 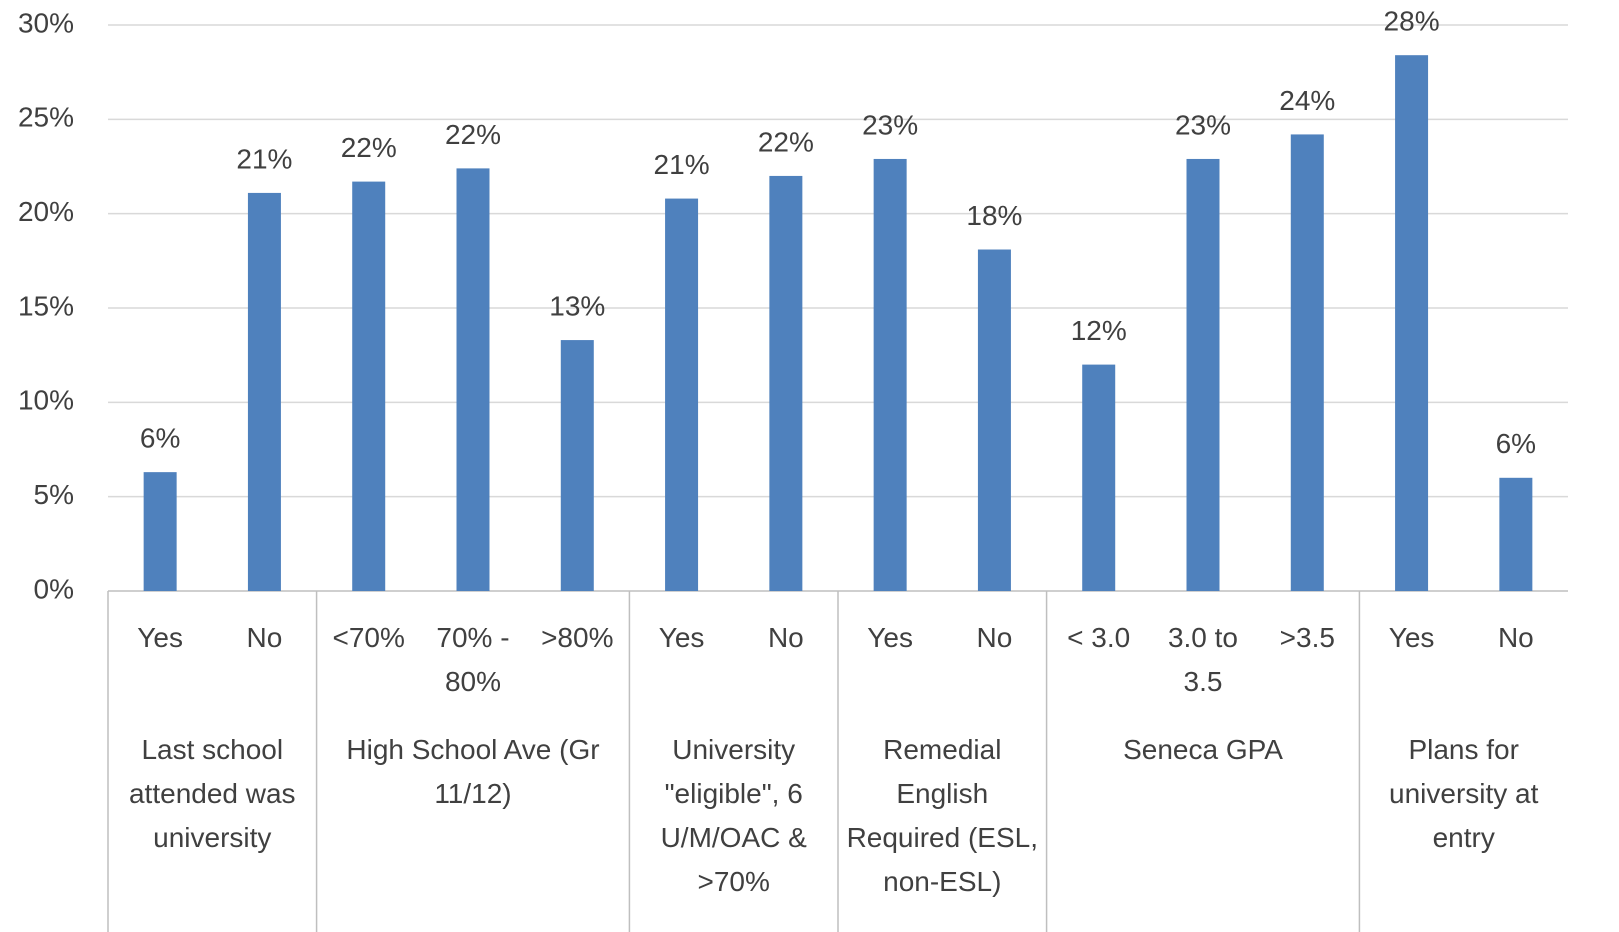 I want to click on y-tick-label: 5%, so click(x=54, y=494).